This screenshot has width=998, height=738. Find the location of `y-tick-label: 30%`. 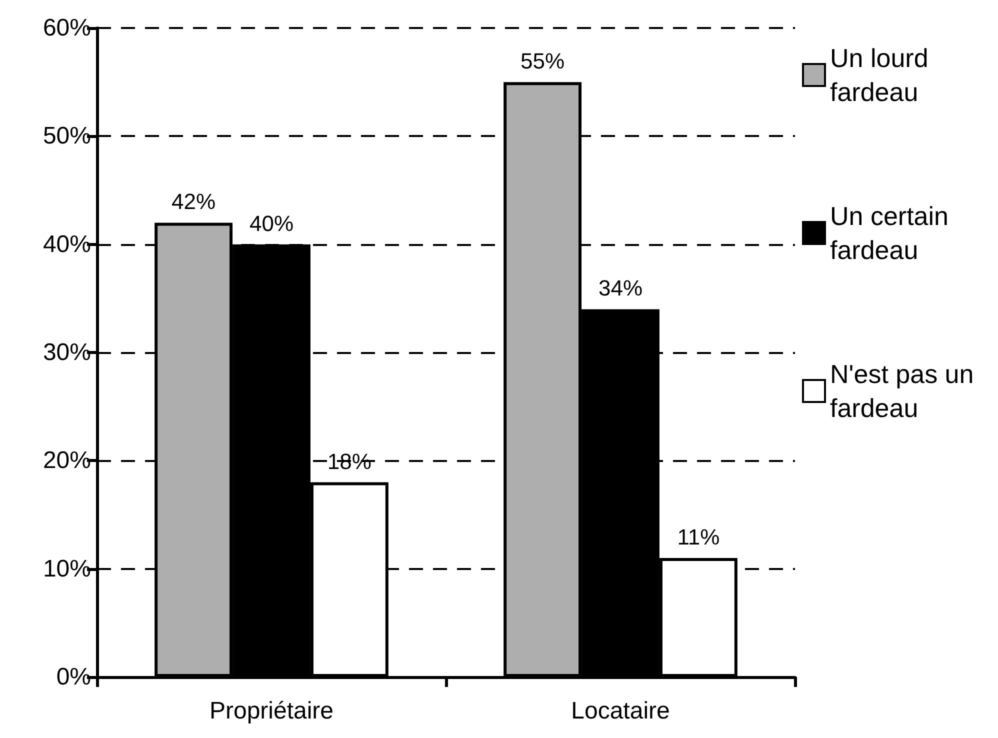

y-tick-label: 30% is located at coordinates (66, 352).